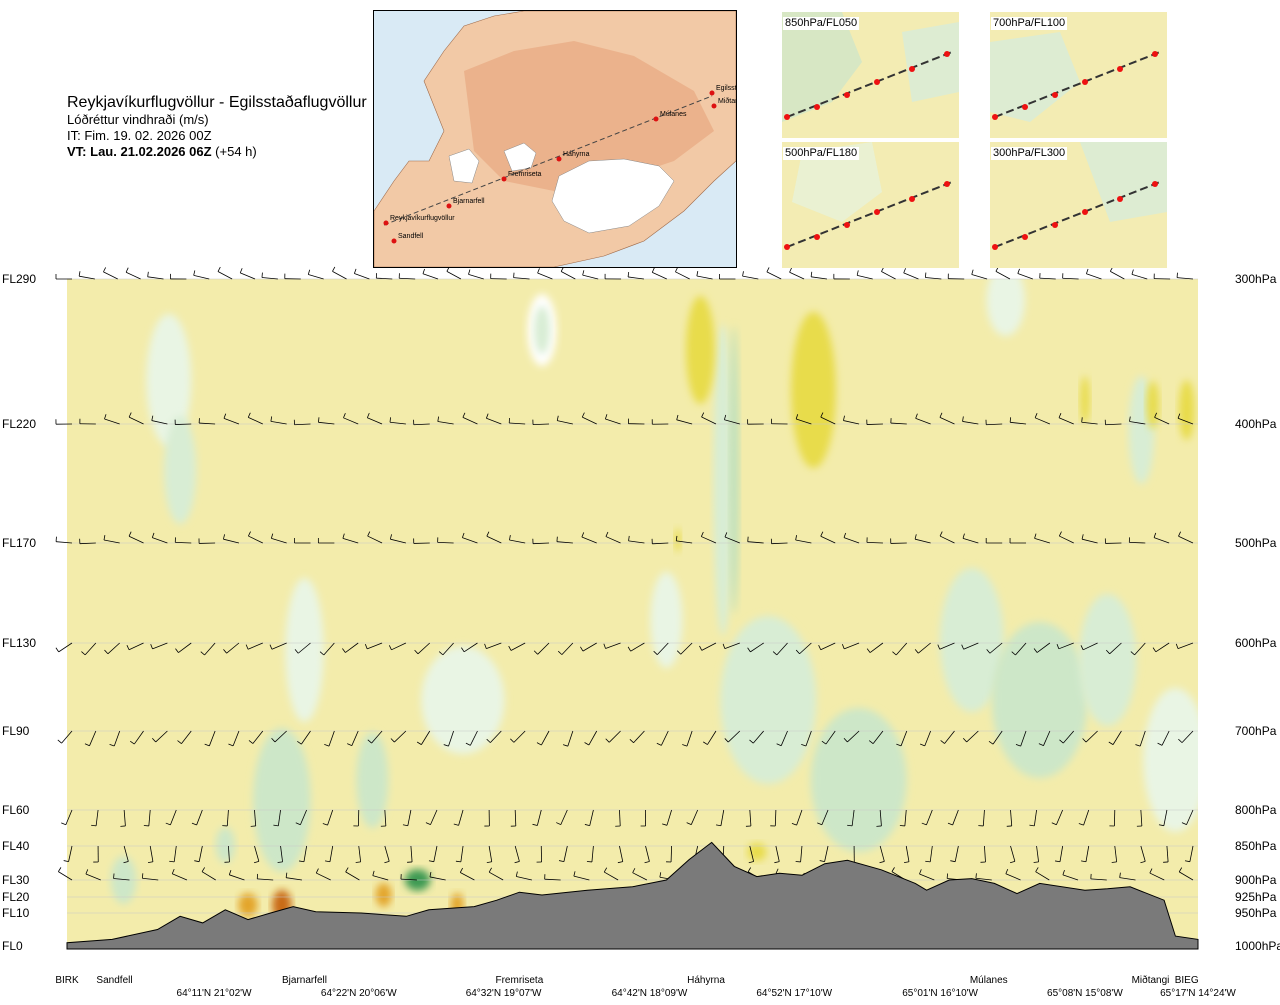  Describe the element at coordinates (870, 205) in the screenshot. I see `inset-500hpa: 500hPa/FL180` at that location.